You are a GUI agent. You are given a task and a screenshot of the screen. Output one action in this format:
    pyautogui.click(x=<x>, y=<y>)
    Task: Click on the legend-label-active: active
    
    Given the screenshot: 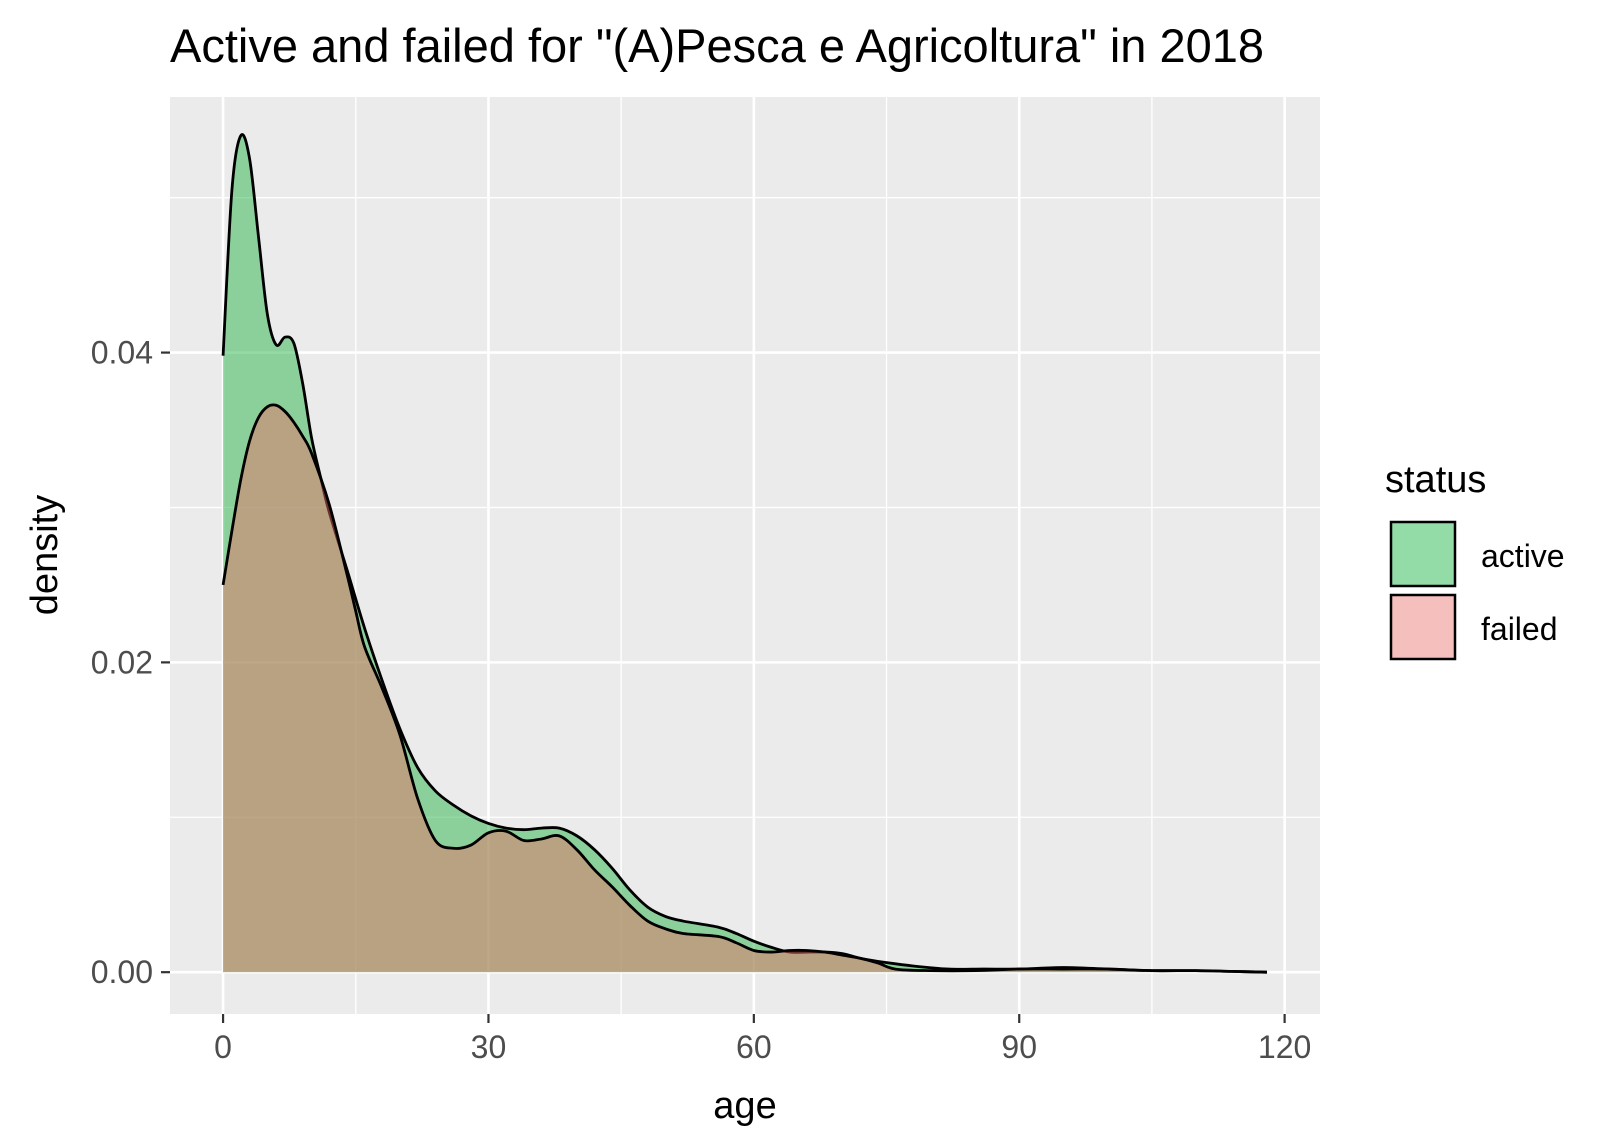 What is the action you would take?
    pyautogui.click(x=1523, y=556)
    